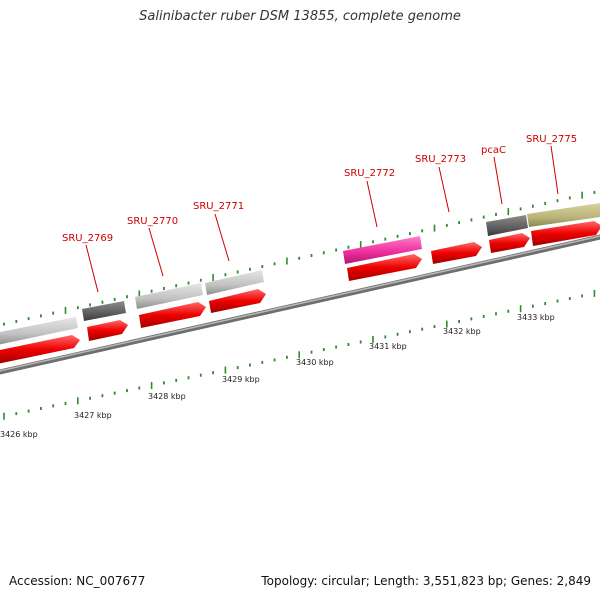 The height and width of the screenshot is (600, 600). Describe the element at coordinates (462, 331) in the screenshot. I see `axis-label: 3432 kbp` at that location.